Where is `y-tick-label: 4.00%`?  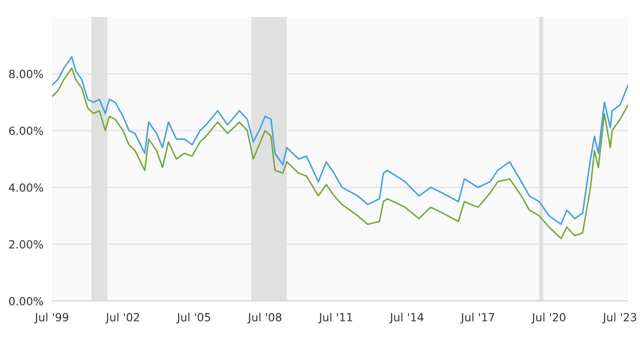 y-tick-label: 4.00% is located at coordinates (26, 187).